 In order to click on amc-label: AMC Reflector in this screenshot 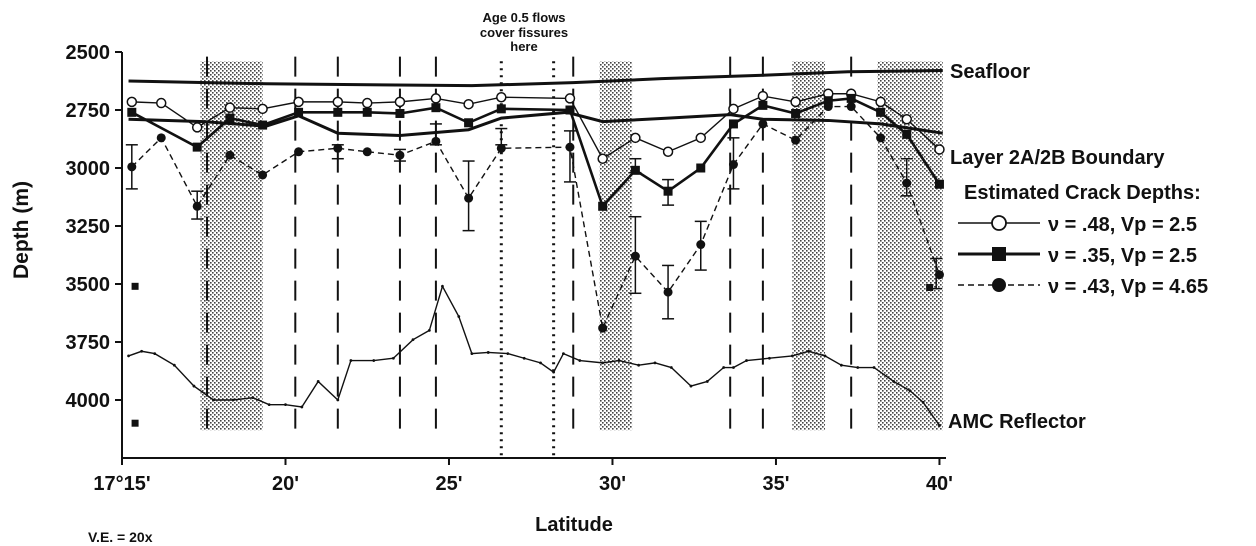, I will do `click(1017, 422)`.